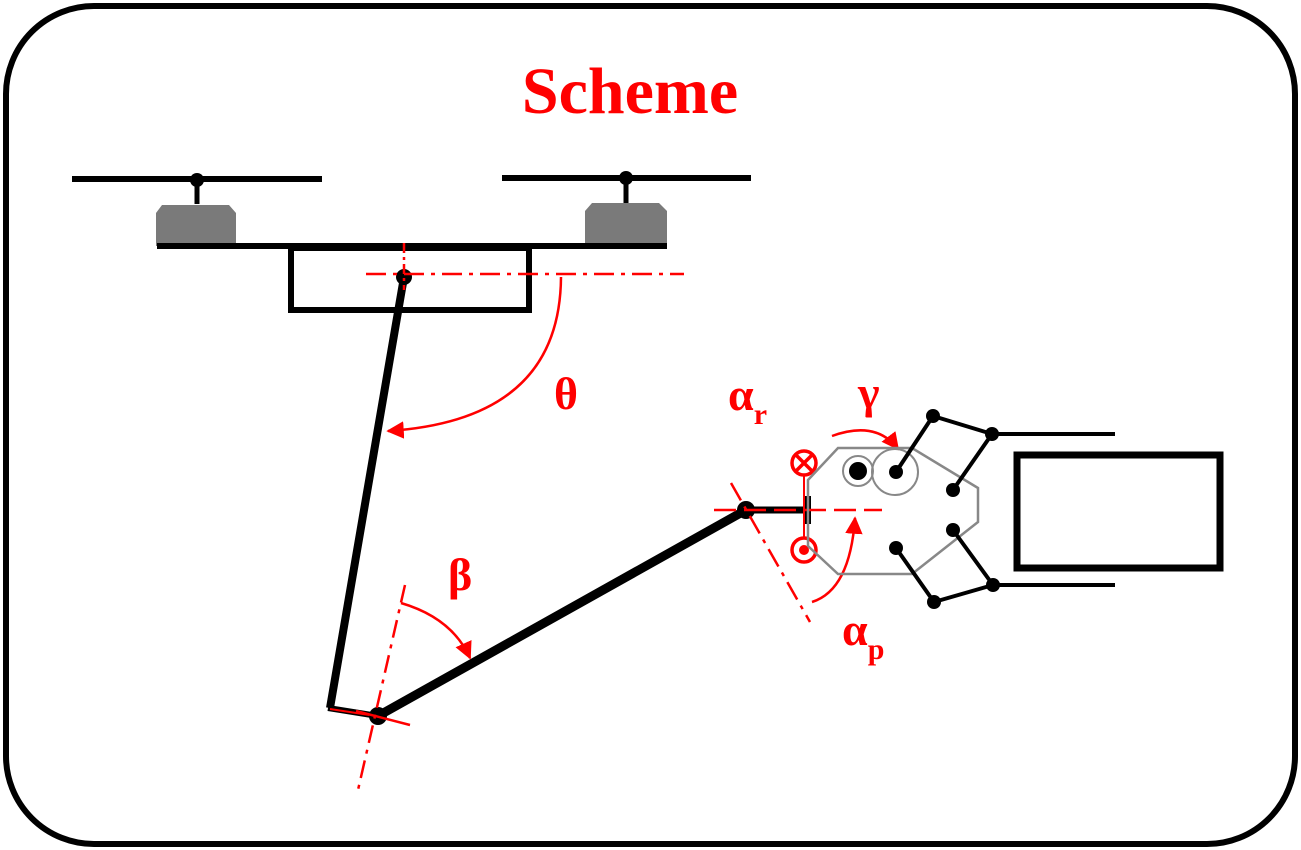 The image size is (1301, 850). I want to click on gamma-label: γ, so click(868, 392).